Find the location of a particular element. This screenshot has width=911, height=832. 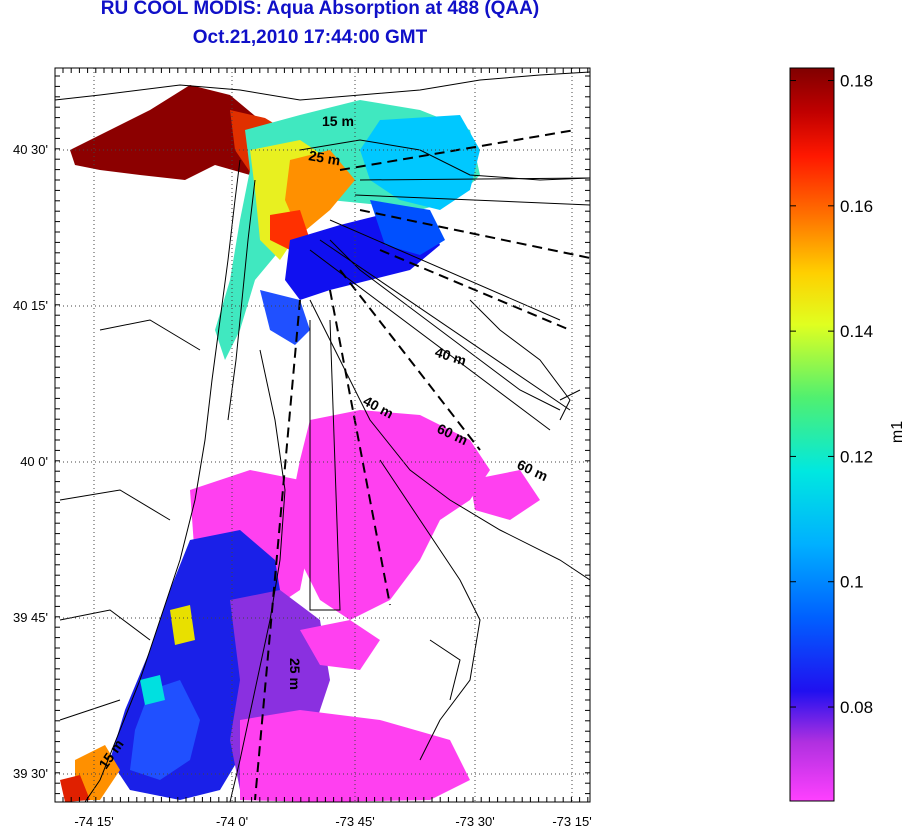

lat-tick-label: 39 45' is located at coordinates (30, 617).